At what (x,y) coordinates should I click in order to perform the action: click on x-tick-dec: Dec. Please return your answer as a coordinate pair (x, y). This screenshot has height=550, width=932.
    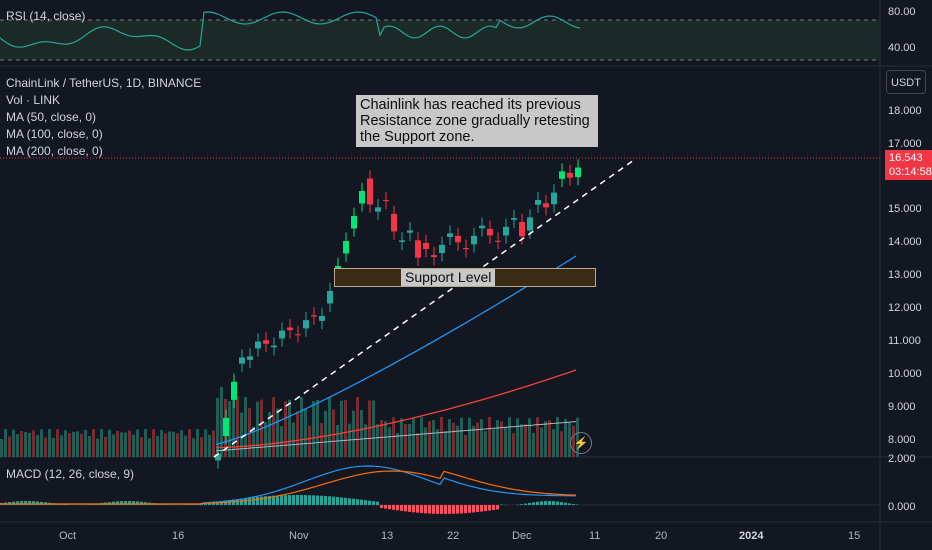
    Looking at the image, I should click on (522, 536).